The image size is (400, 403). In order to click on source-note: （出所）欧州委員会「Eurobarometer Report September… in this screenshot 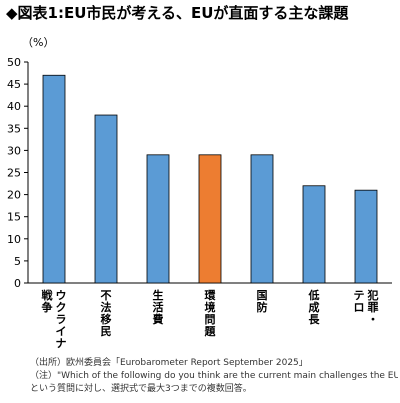, I will do `click(169, 363)`.